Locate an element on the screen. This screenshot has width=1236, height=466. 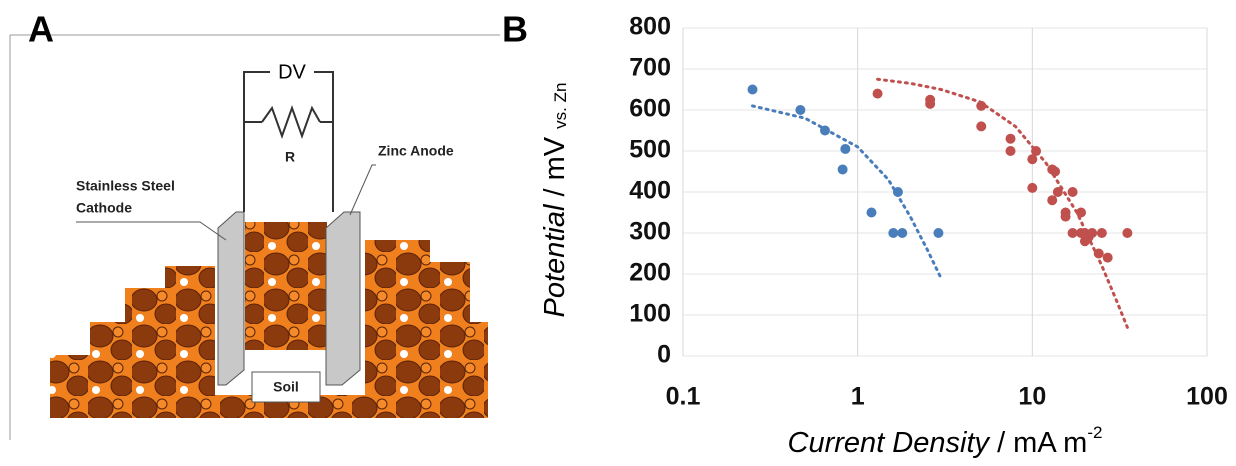
x-axis-label: Current Density / mA m-2 is located at coordinates (945, 440).